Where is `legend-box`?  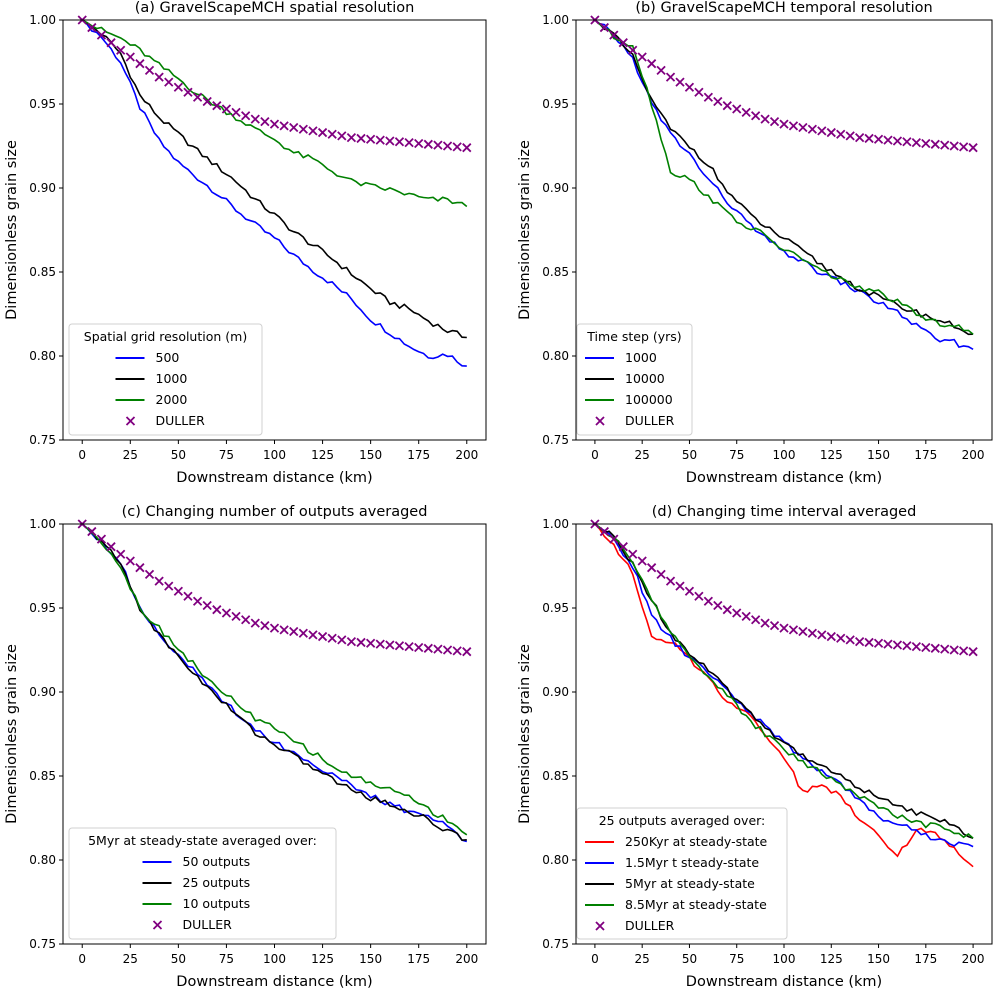
legend-box is located at coordinates (634, 379).